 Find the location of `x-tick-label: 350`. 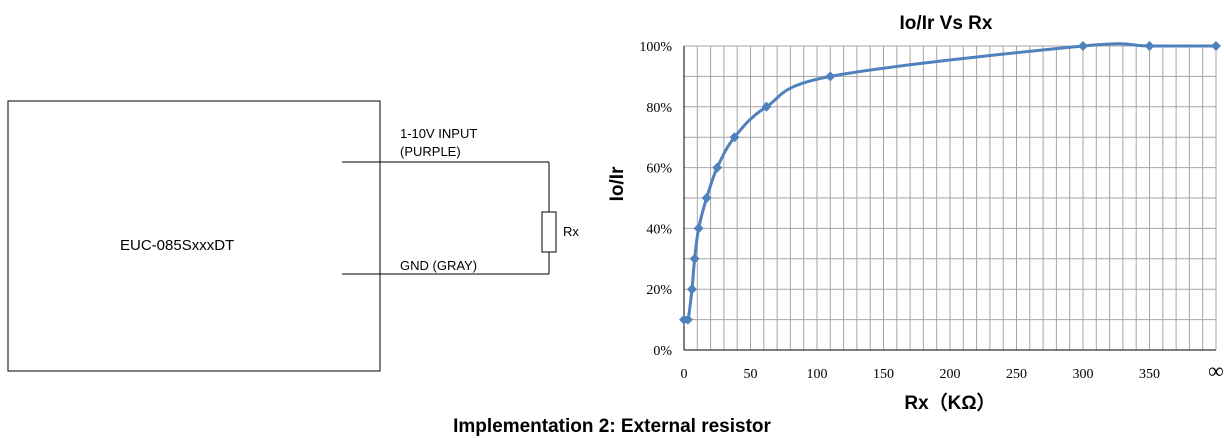

x-tick-label: 350 is located at coordinates (1149, 374).